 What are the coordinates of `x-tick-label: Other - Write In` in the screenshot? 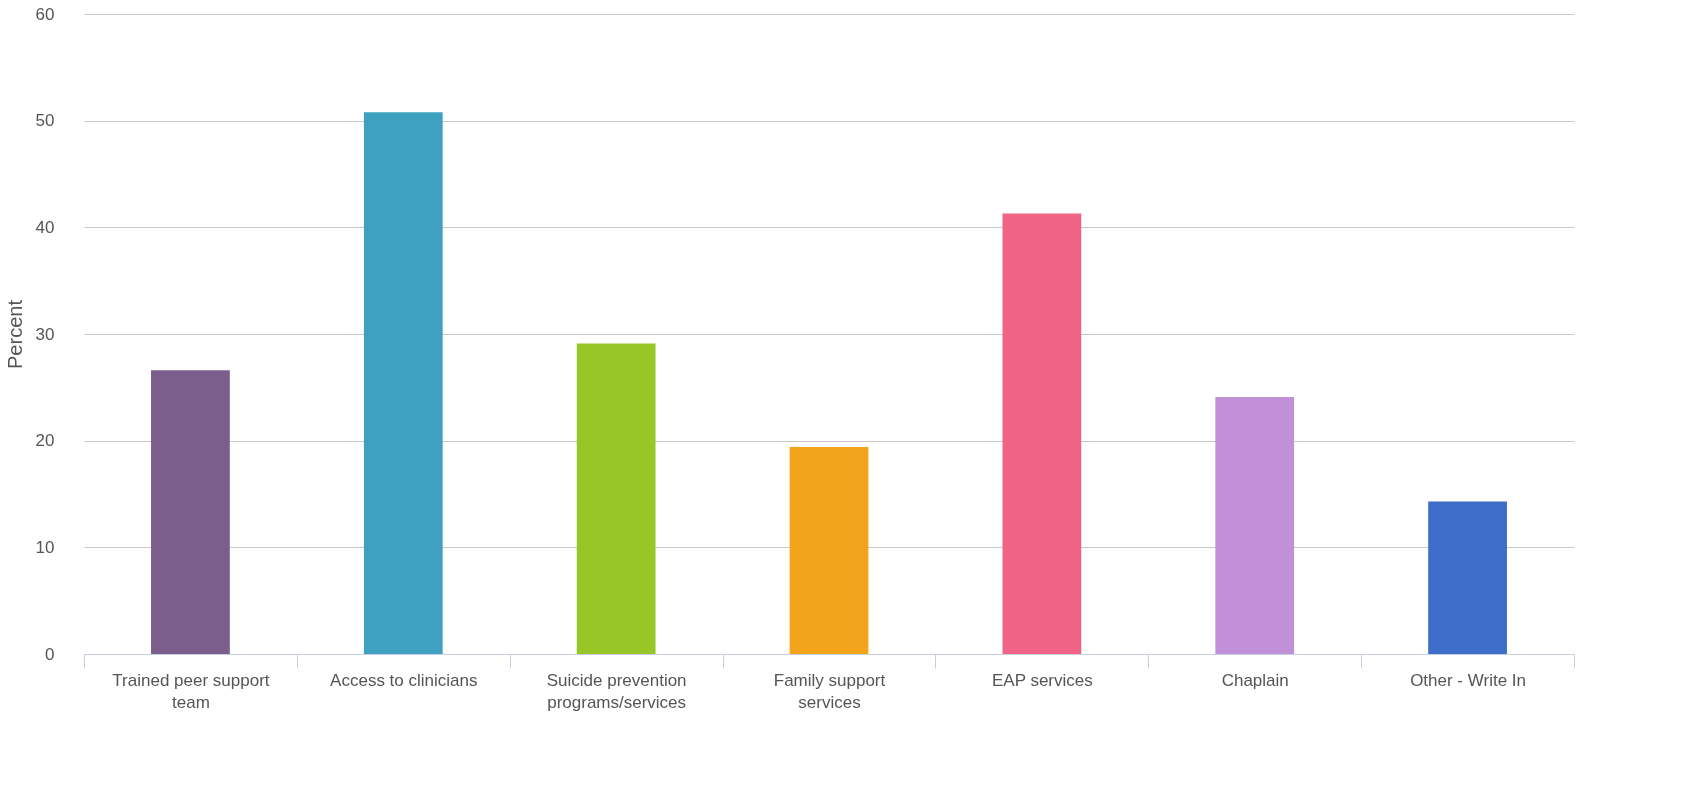 It's located at (1468, 680).